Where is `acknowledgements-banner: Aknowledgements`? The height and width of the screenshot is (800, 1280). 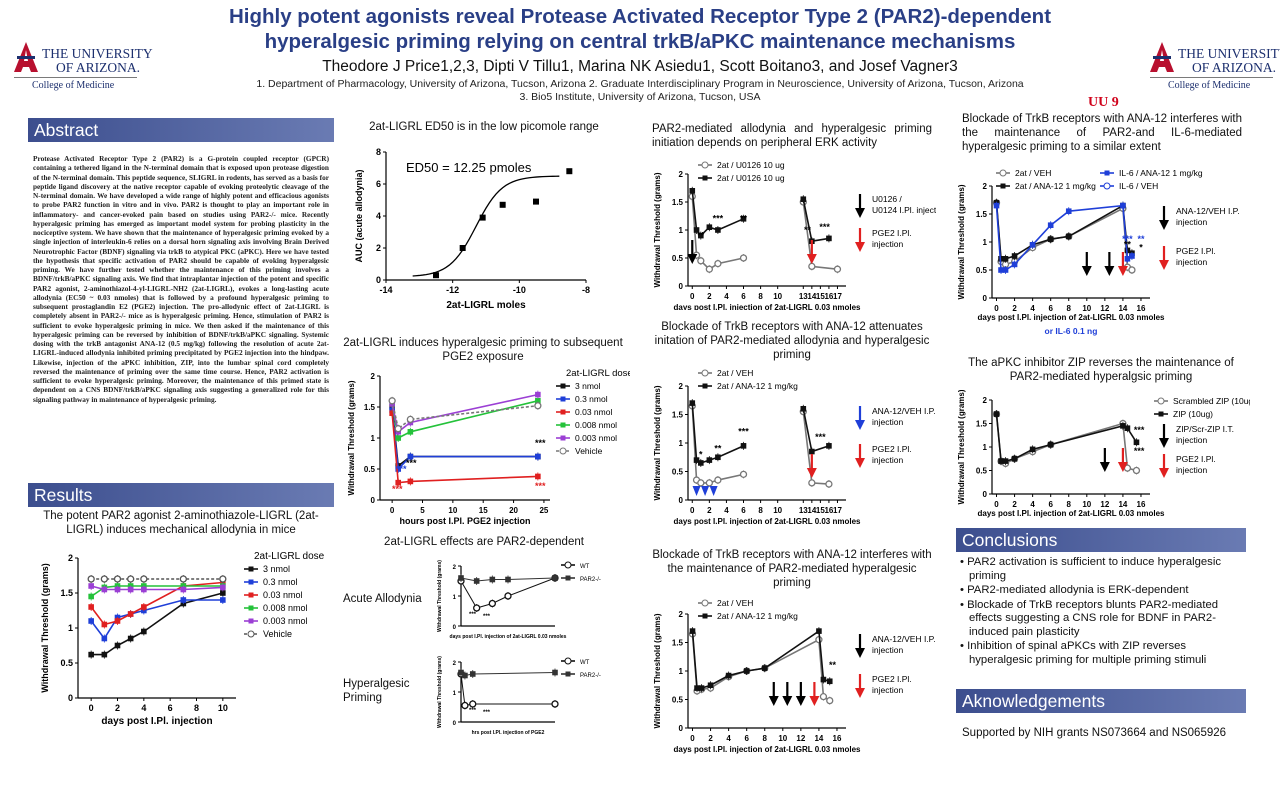 acknowledgements-banner: Aknowledgements is located at coordinates (1101, 701).